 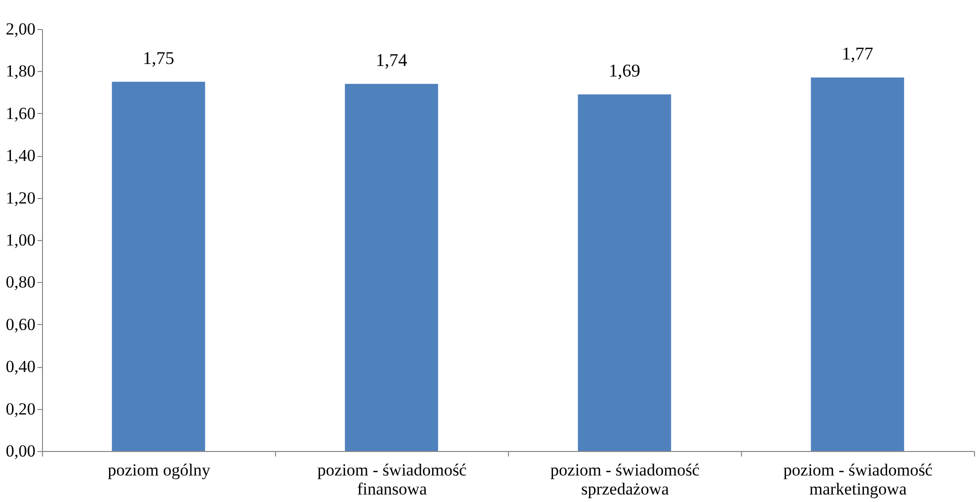 What do you see at coordinates (21, 451) in the screenshot?
I see `y-tick-label: 0,00` at bounding box center [21, 451].